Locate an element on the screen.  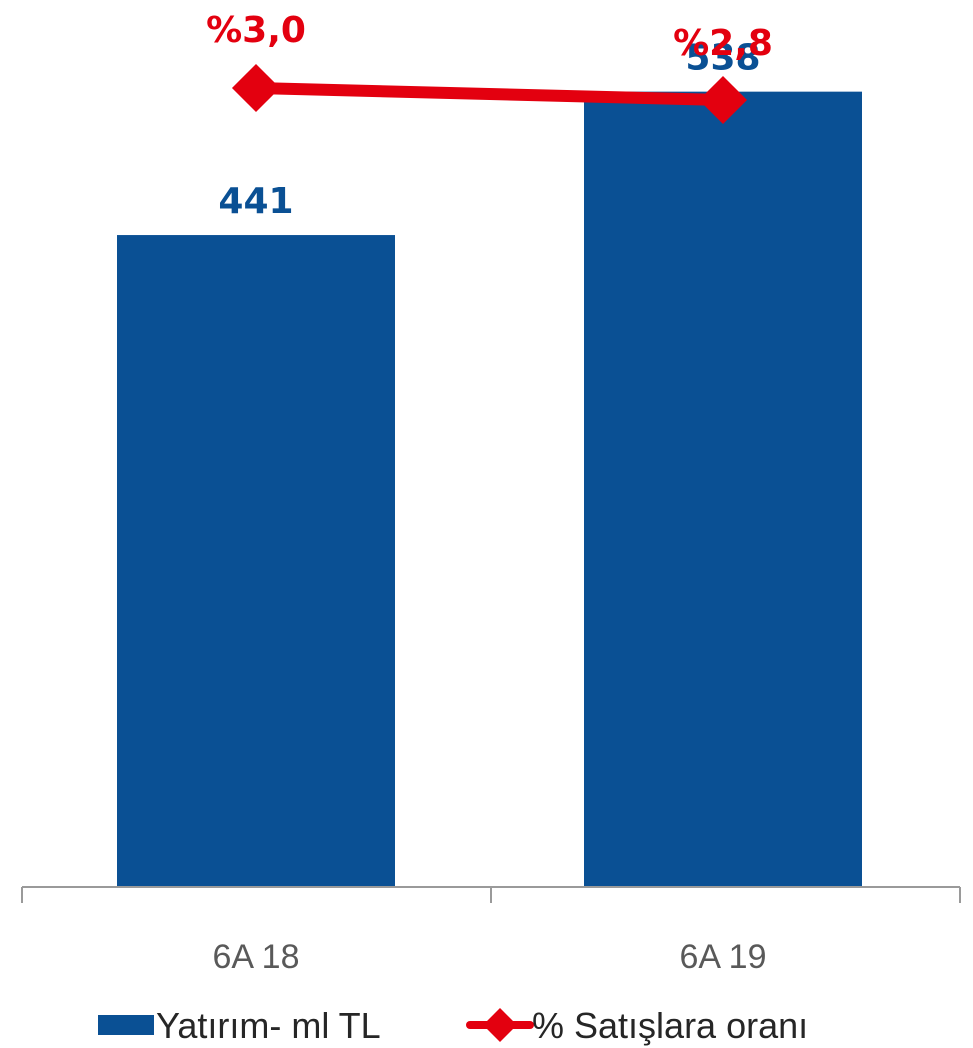
legend-label-bar: Yatırım- ml TL is located at coordinates (268, 1025).